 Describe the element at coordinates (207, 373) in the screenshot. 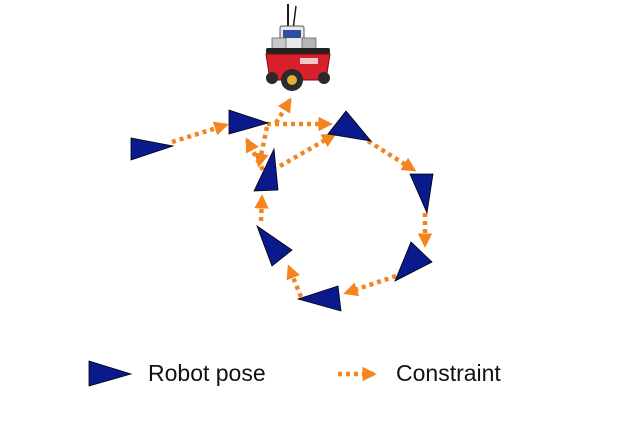

I see `legend-robot-pose-label: Robot pose` at that location.